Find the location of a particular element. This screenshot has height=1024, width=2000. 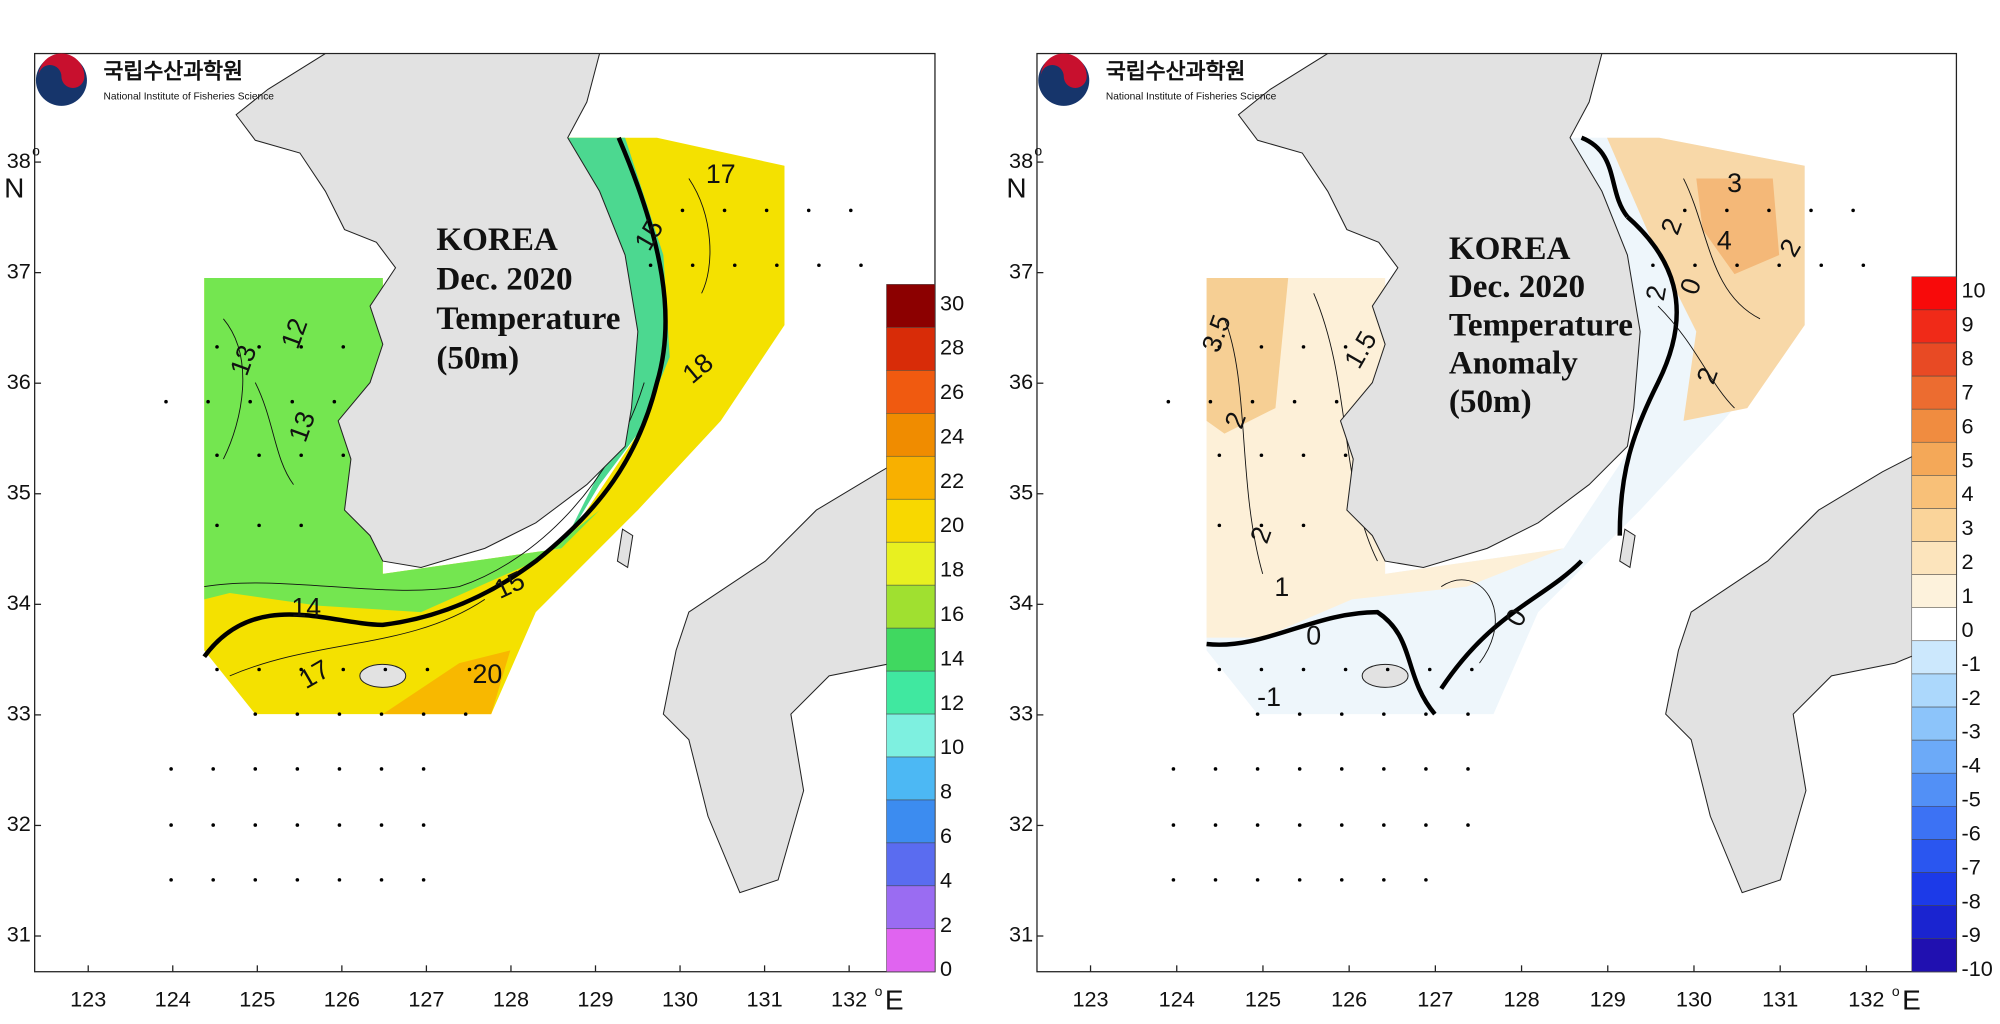

colorbar-label: 30 is located at coordinates (952, 302).